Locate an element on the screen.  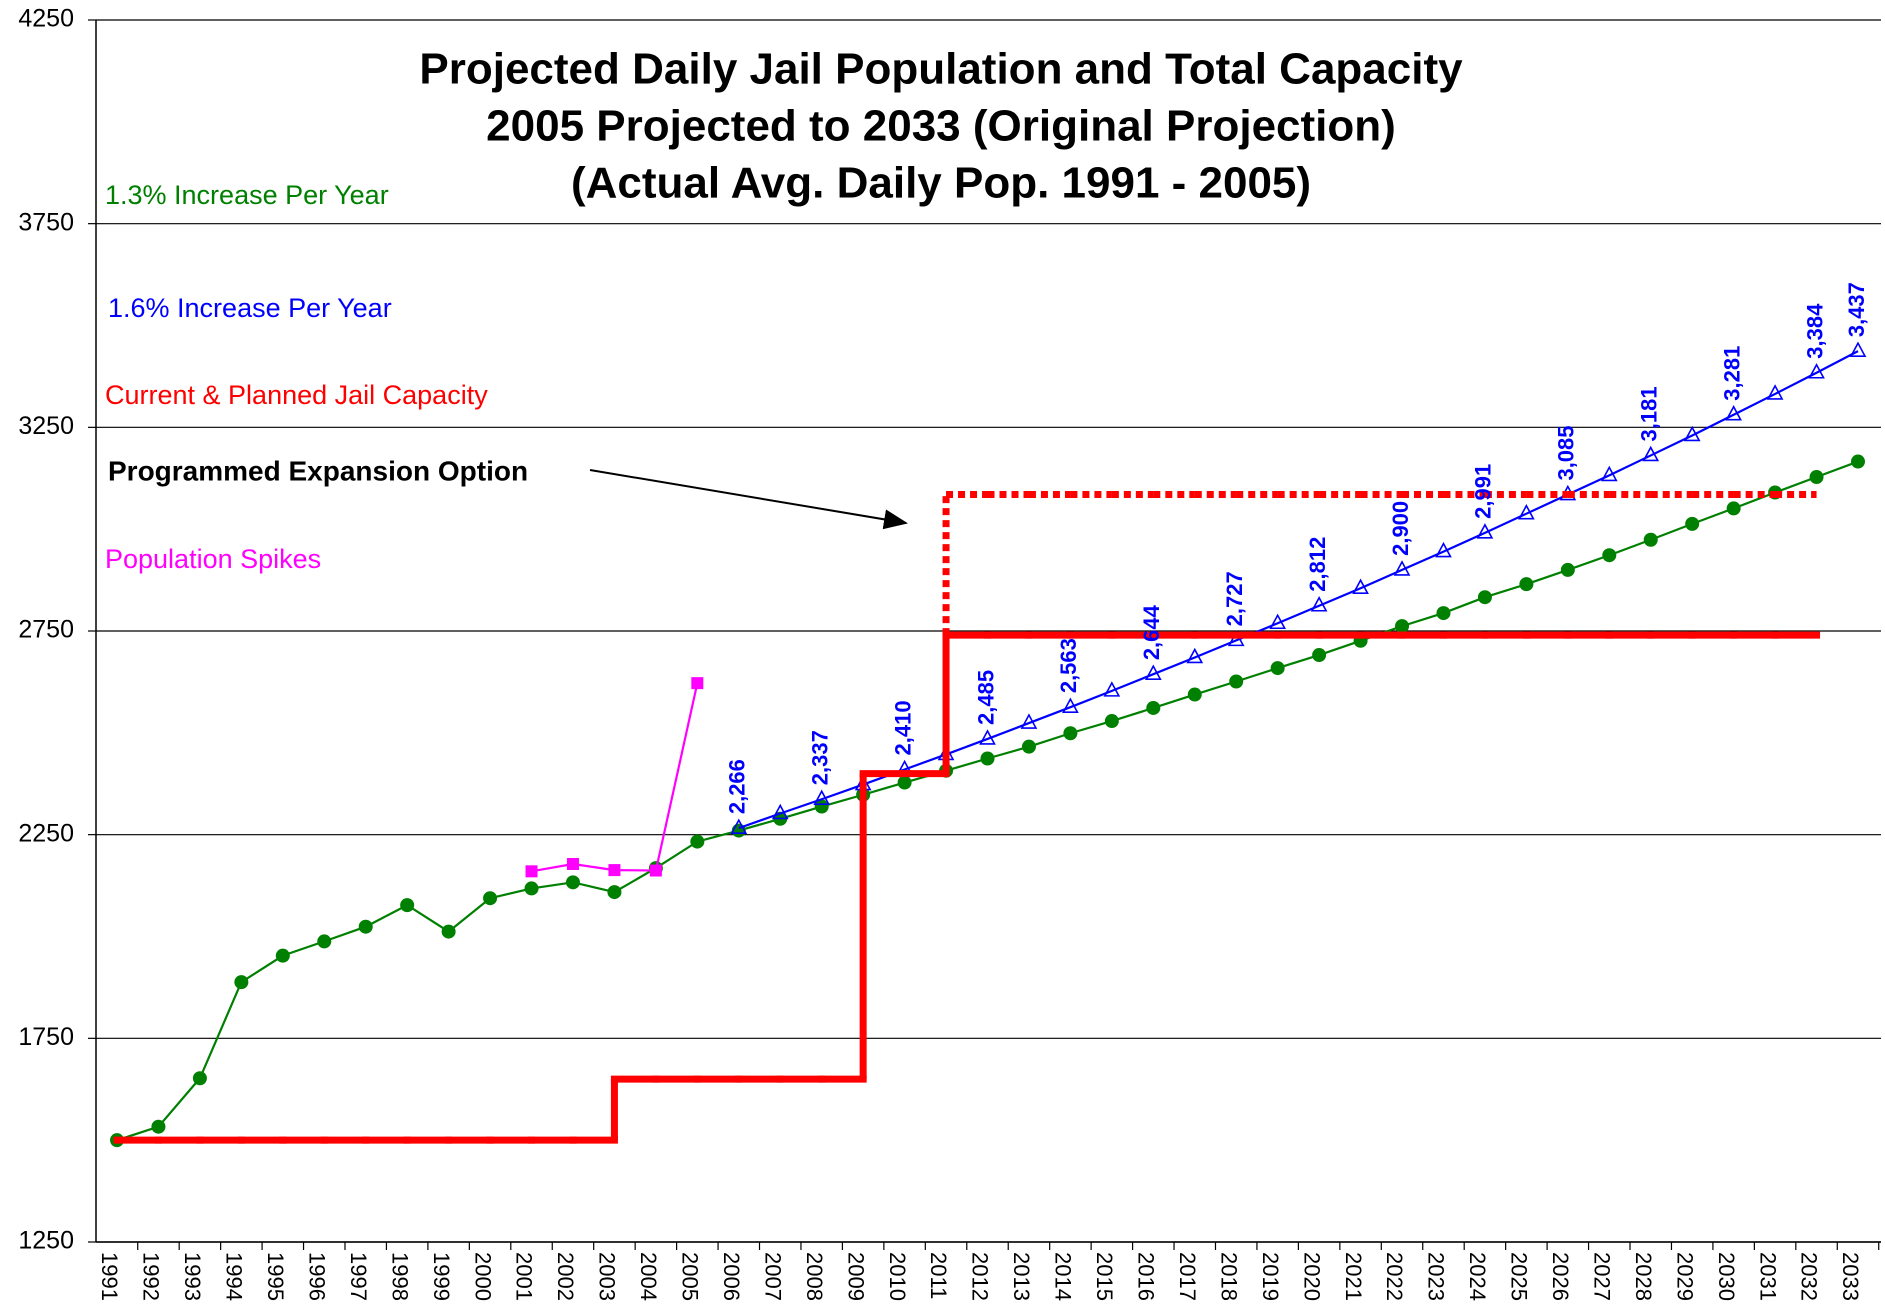
legend-label: Current & Planned Jail Capacity is located at coordinates (296, 395).